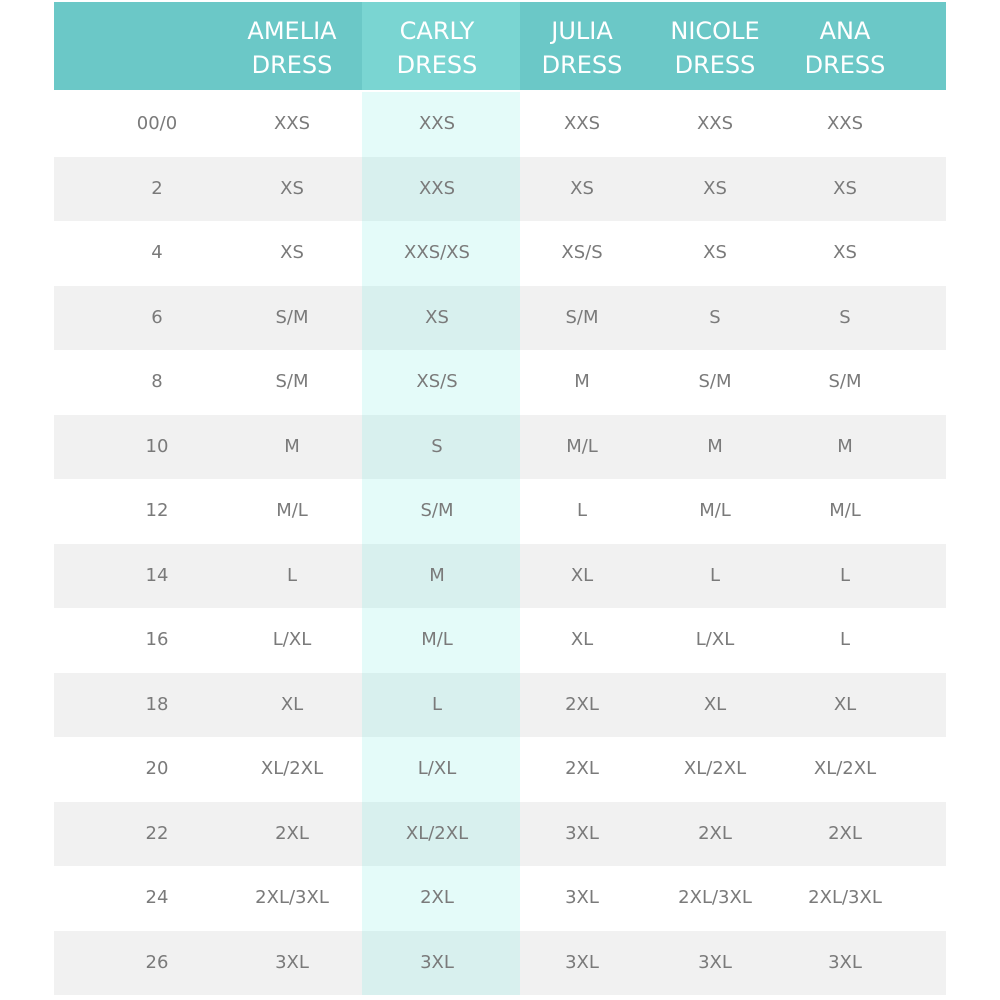  Describe the element at coordinates (157, 382) in the screenshot. I see `size-cell: 8` at that location.